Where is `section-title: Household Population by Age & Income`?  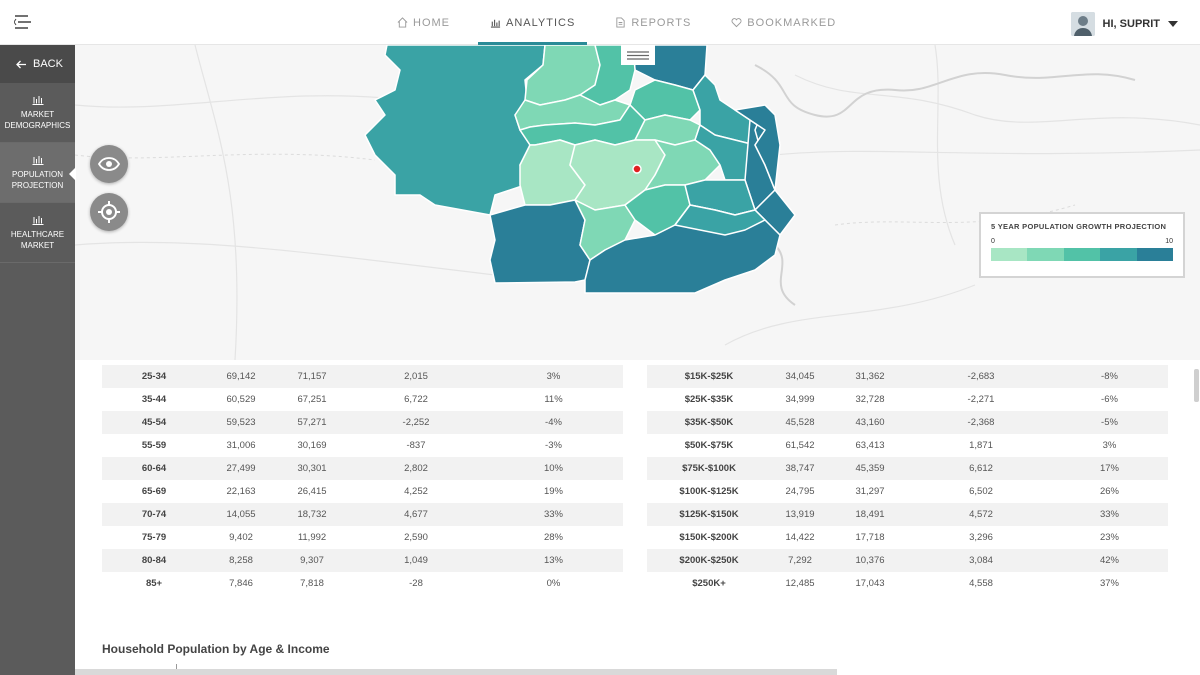
section-title: Household Population by Age & Income is located at coordinates (216, 649).